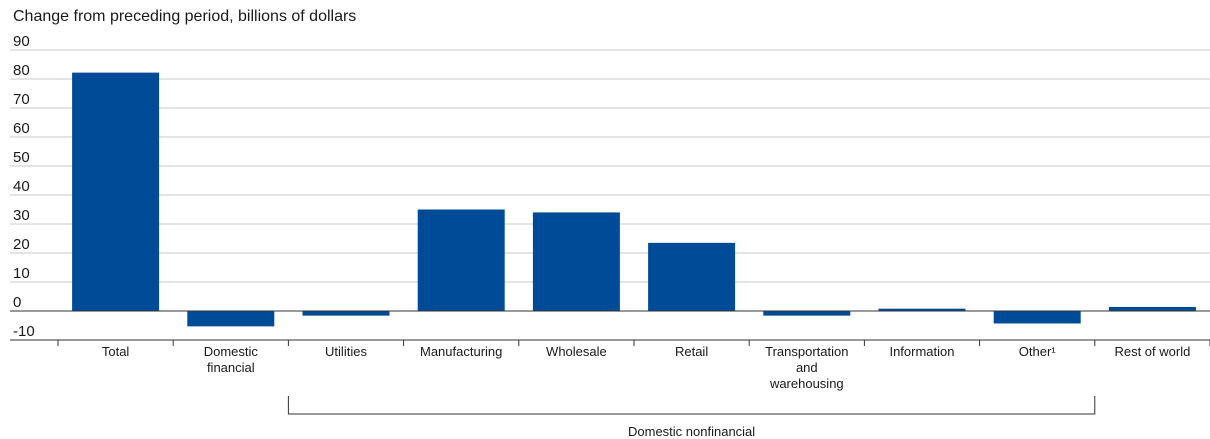 This screenshot has width=1210, height=439. I want to click on x-tick-label: Utilities, so click(346, 351).